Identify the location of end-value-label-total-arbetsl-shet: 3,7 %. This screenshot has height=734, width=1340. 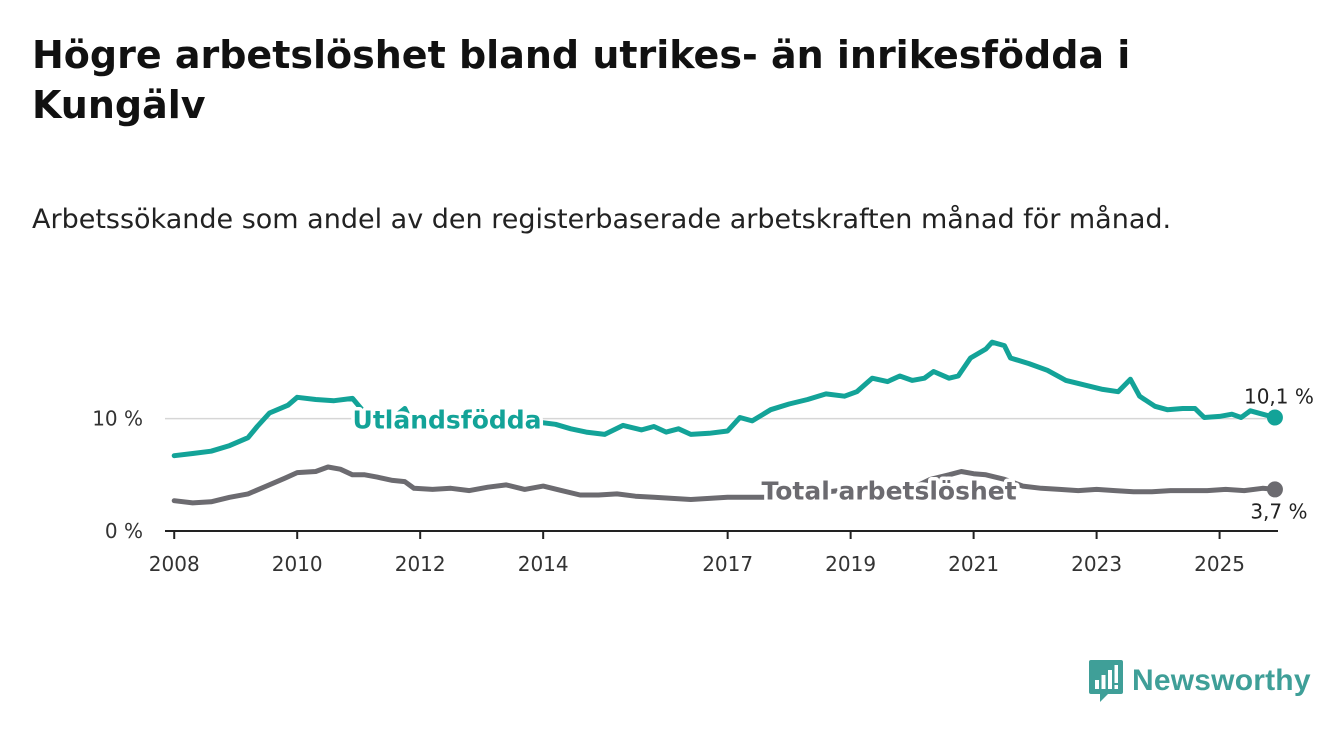
(1278, 511).